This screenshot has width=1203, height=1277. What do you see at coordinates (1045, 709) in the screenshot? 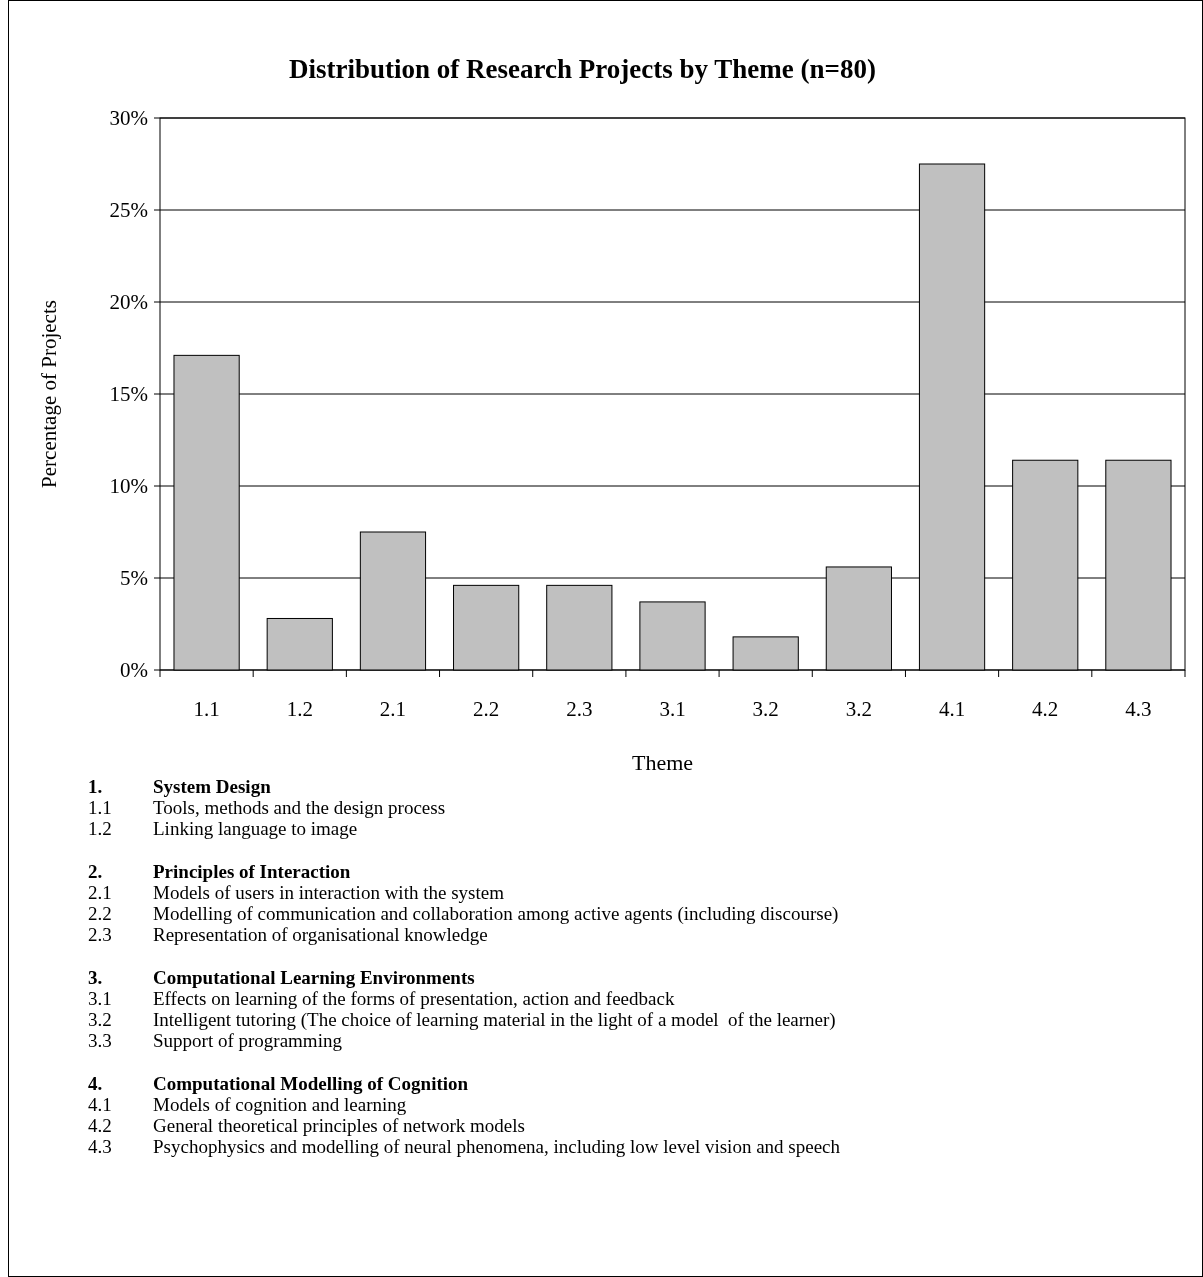
I see `x-tick-label: 4.2` at bounding box center [1045, 709].